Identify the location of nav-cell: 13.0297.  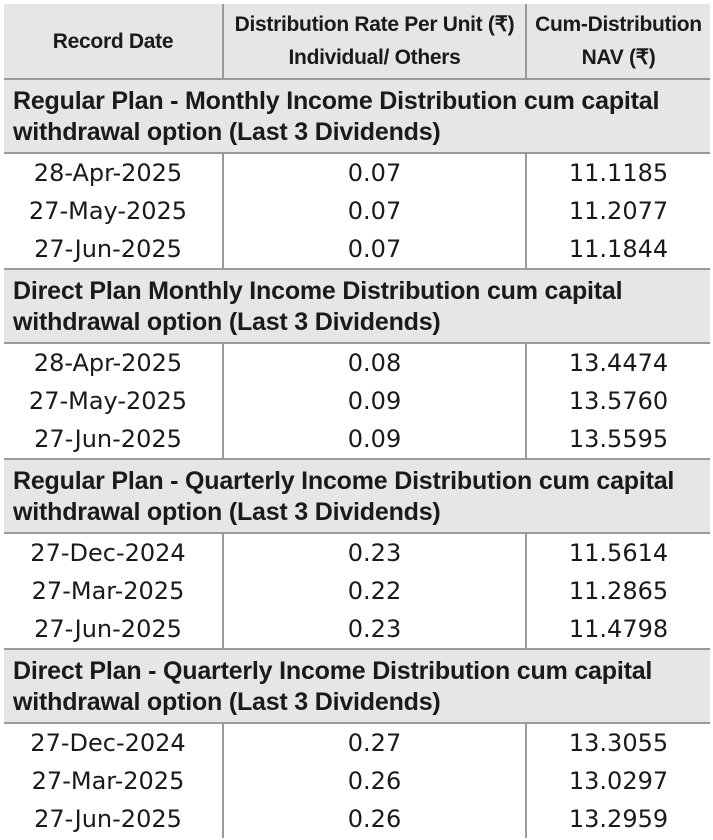
(618, 781).